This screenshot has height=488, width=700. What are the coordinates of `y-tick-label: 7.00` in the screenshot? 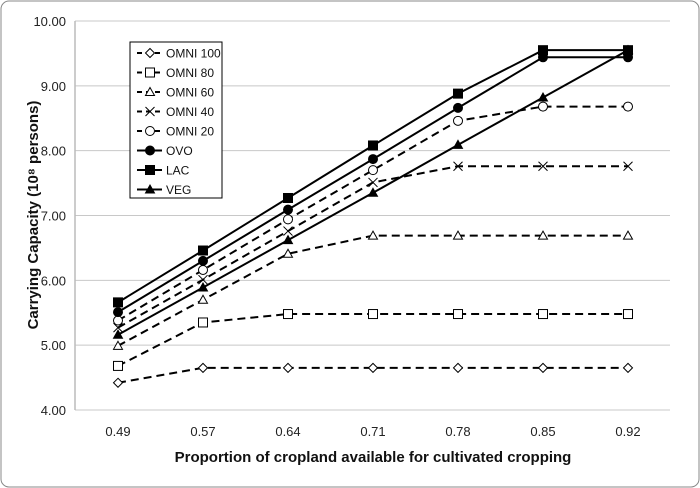 It's located at (53, 216).